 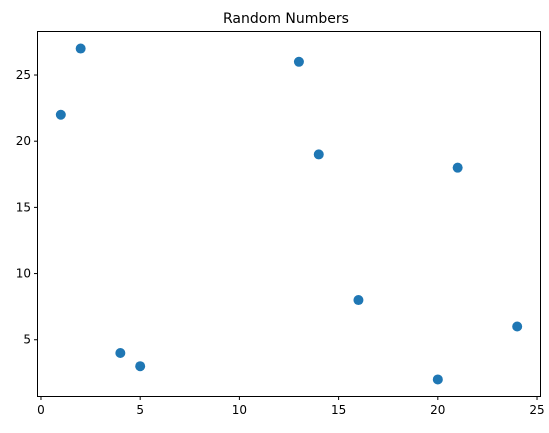 What do you see at coordinates (437, 410) in the screenshot?
I see `x-tick-label: 20` at bounding box center [437, 410].